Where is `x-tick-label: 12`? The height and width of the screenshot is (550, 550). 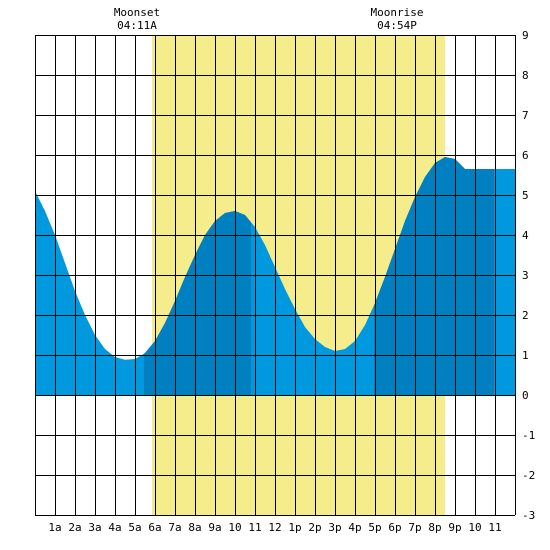 x-tick-label: 12 is located at coordinates (274, 527).